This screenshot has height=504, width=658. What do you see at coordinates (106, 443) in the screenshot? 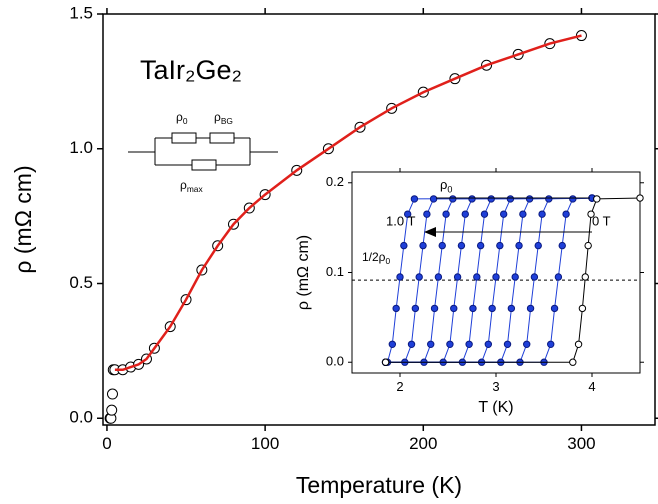
I see `x-tick-label: 0` at bounding box center [106, 443].